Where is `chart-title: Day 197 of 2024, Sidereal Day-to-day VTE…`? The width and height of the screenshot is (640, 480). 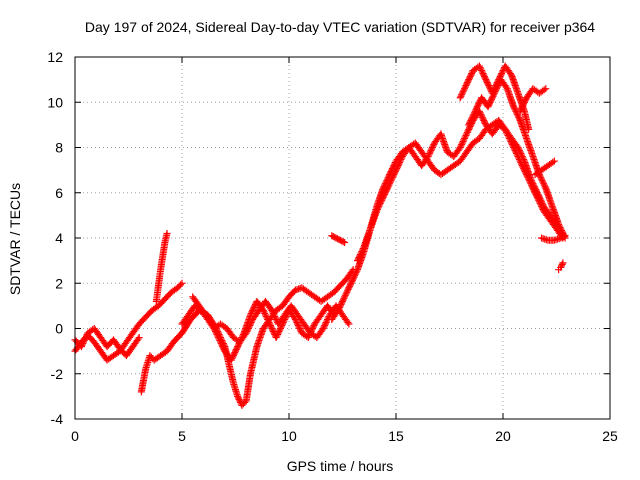 chart-title: Day 197 of 2024, Sidereal Day-to-day VTE… is located at coordinates (340, 27).